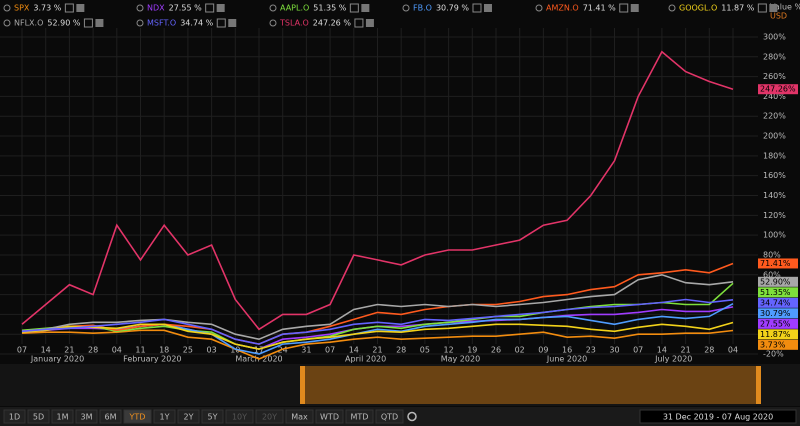 The width and height of the screenshot is (800, 426). I want to click on legend-name: NFLX.O, so click(28, 23).